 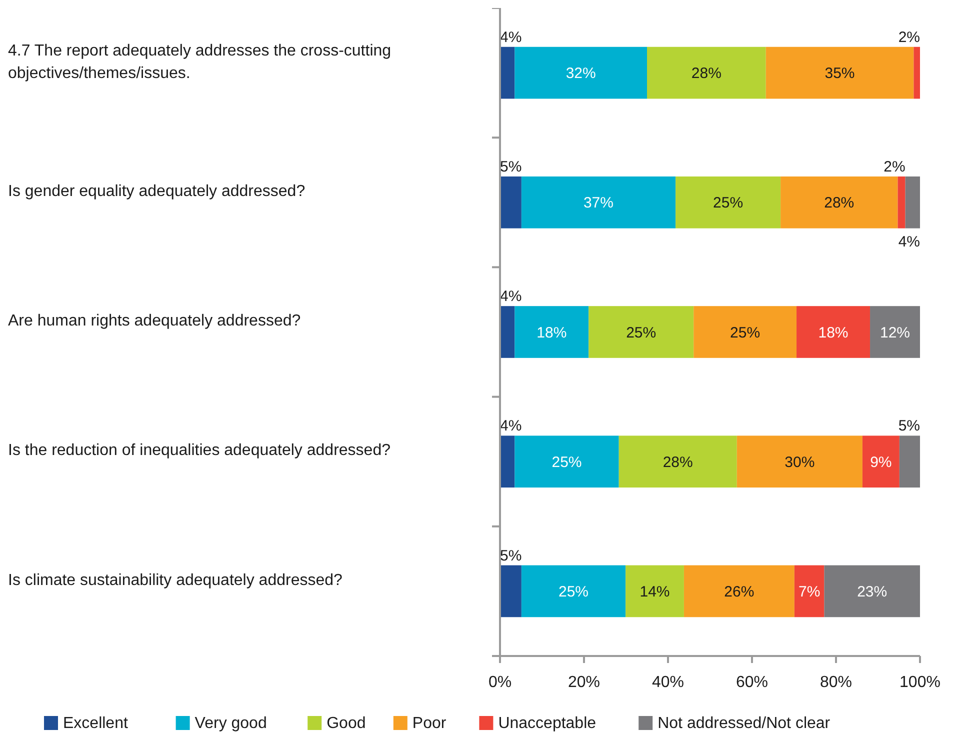 What do you see at coordinates (346, 723) in the screenshot?
I see `legend-label: Good` at bounding box center [346, 723].